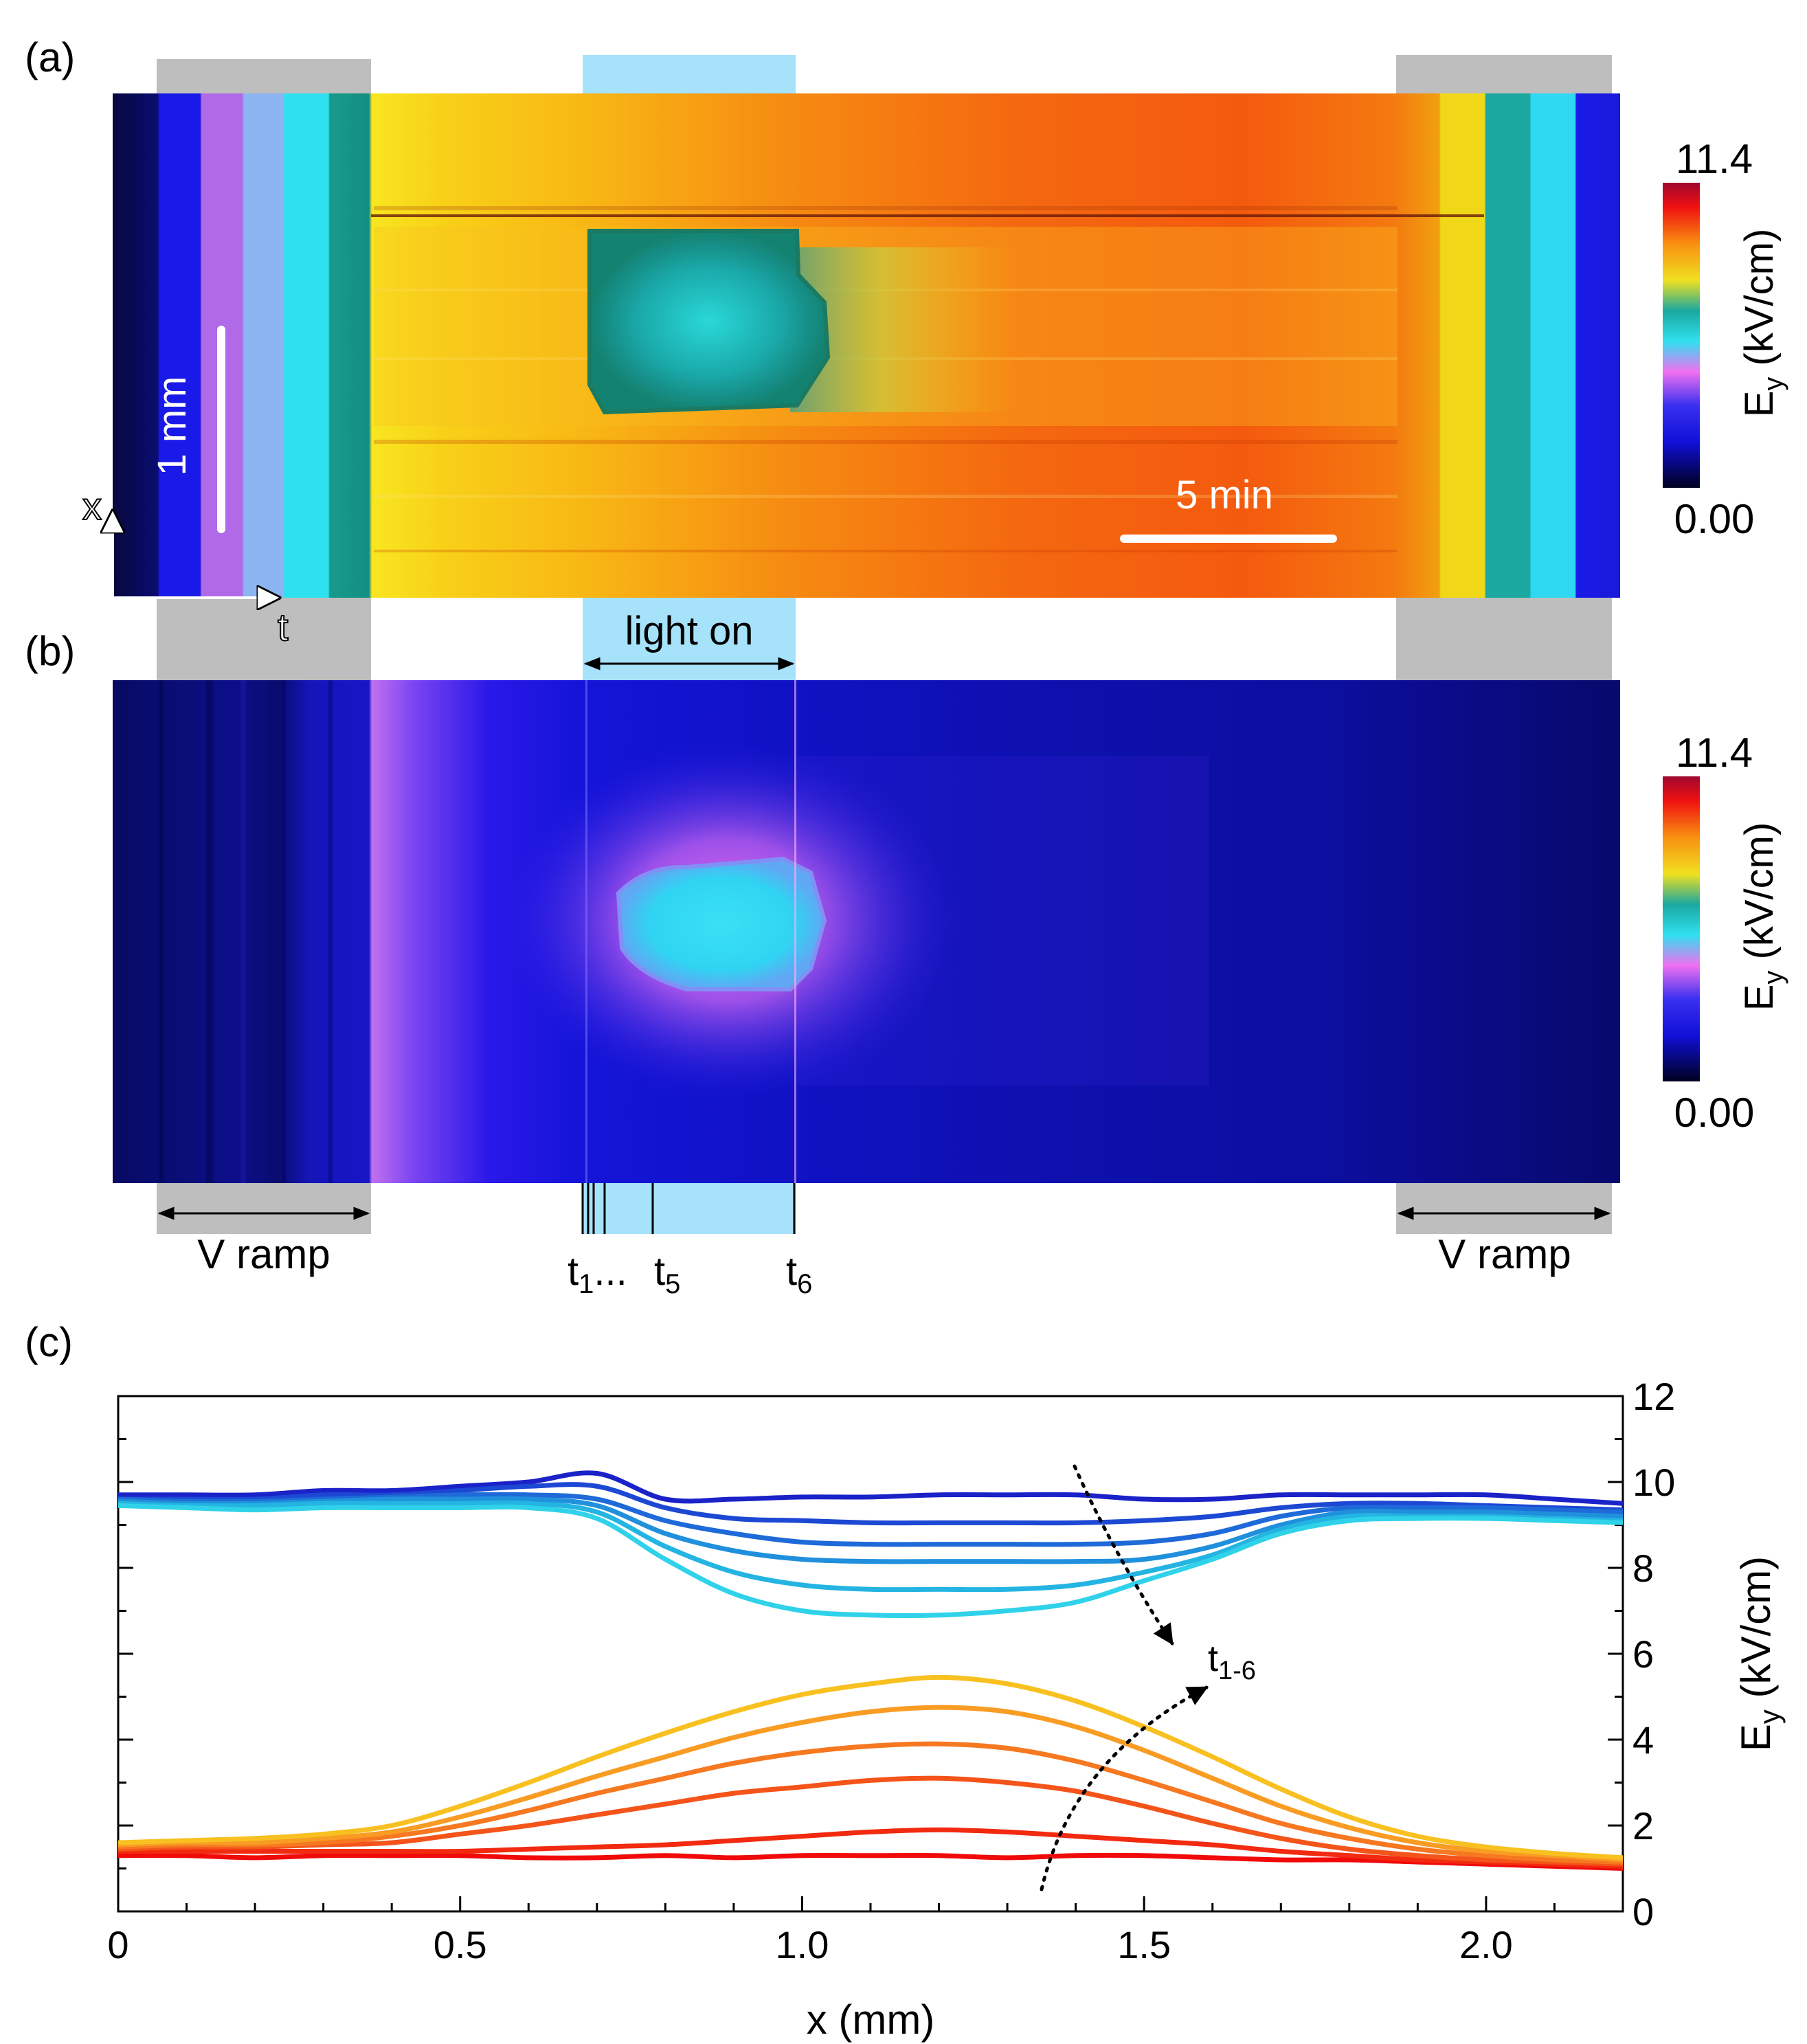  What do you see at coordinates (460, 1944) in the screenshot?
I see `x-tick-label: 0.5` at bounding box center [460, 1944].